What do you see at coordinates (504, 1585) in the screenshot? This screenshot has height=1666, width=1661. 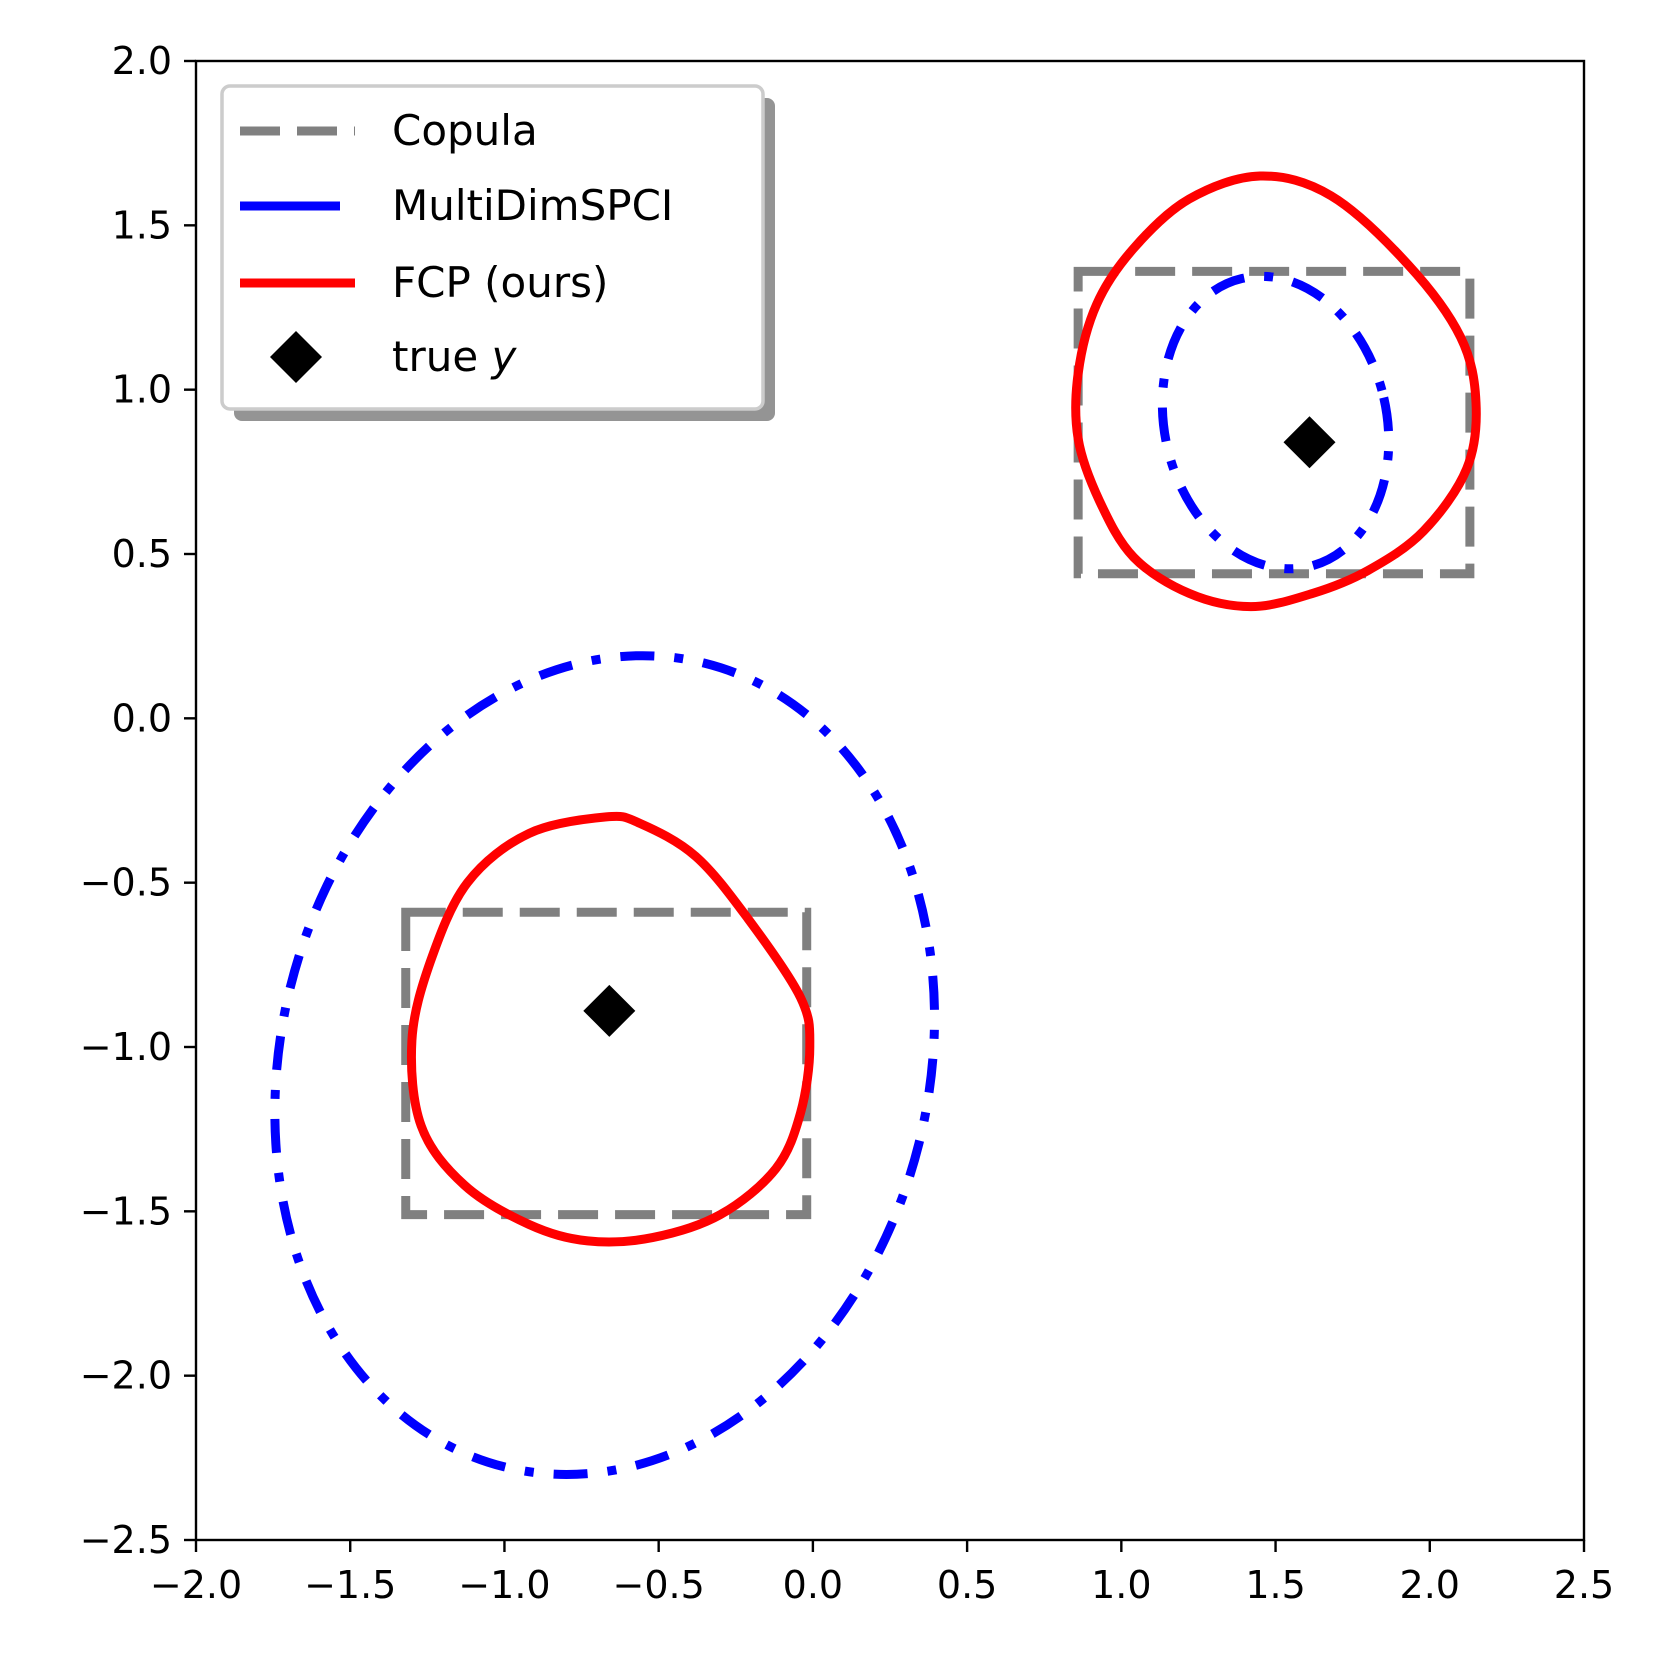 I see `x-tick-label: −1.0` at bounding box center [504, 1585].